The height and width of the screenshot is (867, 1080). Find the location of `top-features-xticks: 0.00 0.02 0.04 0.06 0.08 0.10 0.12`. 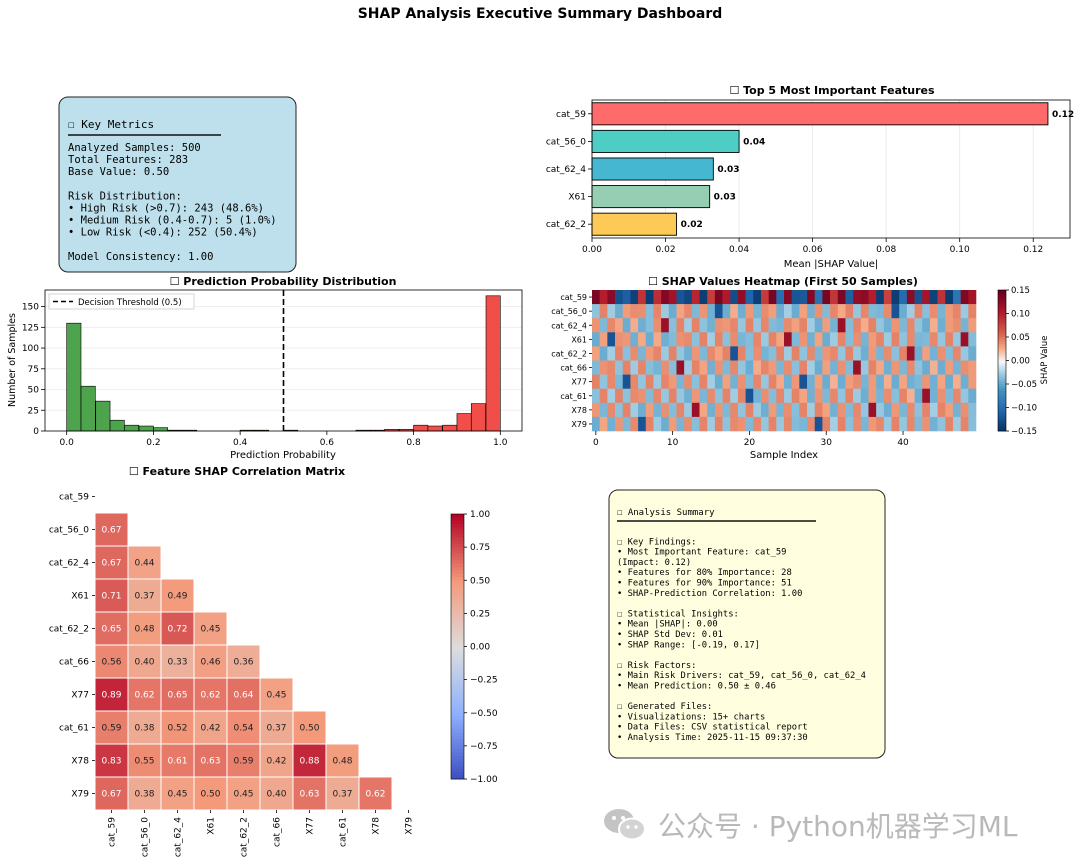

top-features-xticks: 0.00 0.02 0.04 0.06 0.08 0.10 0.12 is located at coordinates (812, 246).